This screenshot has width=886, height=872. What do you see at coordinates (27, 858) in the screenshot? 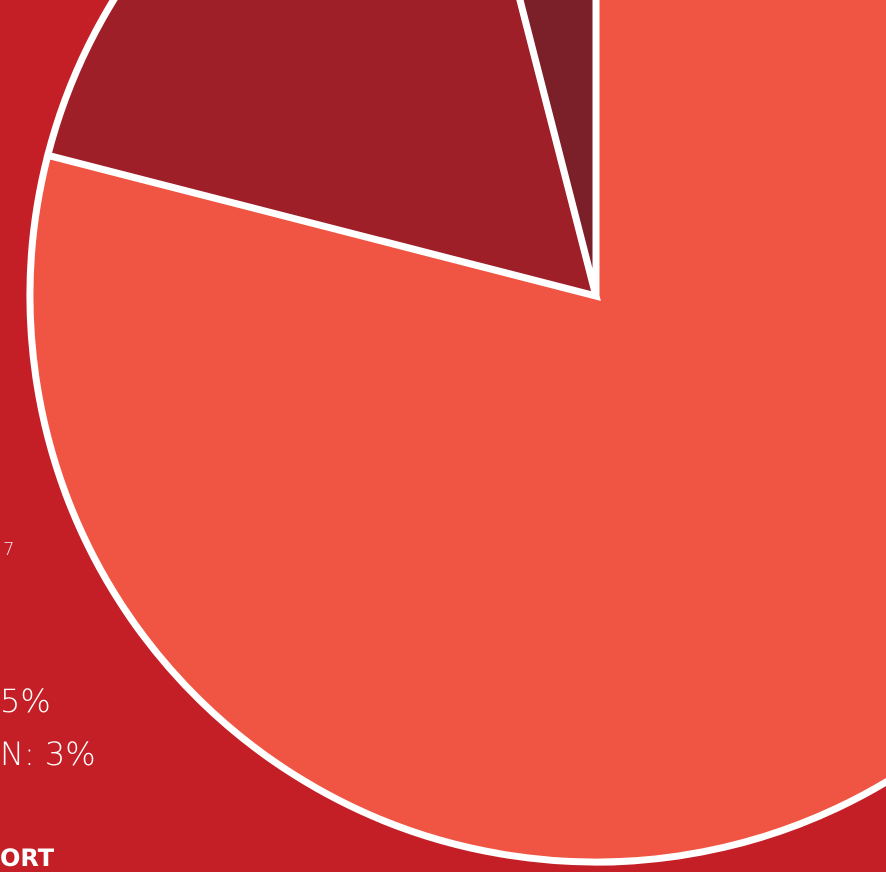
I see `footer-fragment-text: ORT` at bounding box center [27, 858].